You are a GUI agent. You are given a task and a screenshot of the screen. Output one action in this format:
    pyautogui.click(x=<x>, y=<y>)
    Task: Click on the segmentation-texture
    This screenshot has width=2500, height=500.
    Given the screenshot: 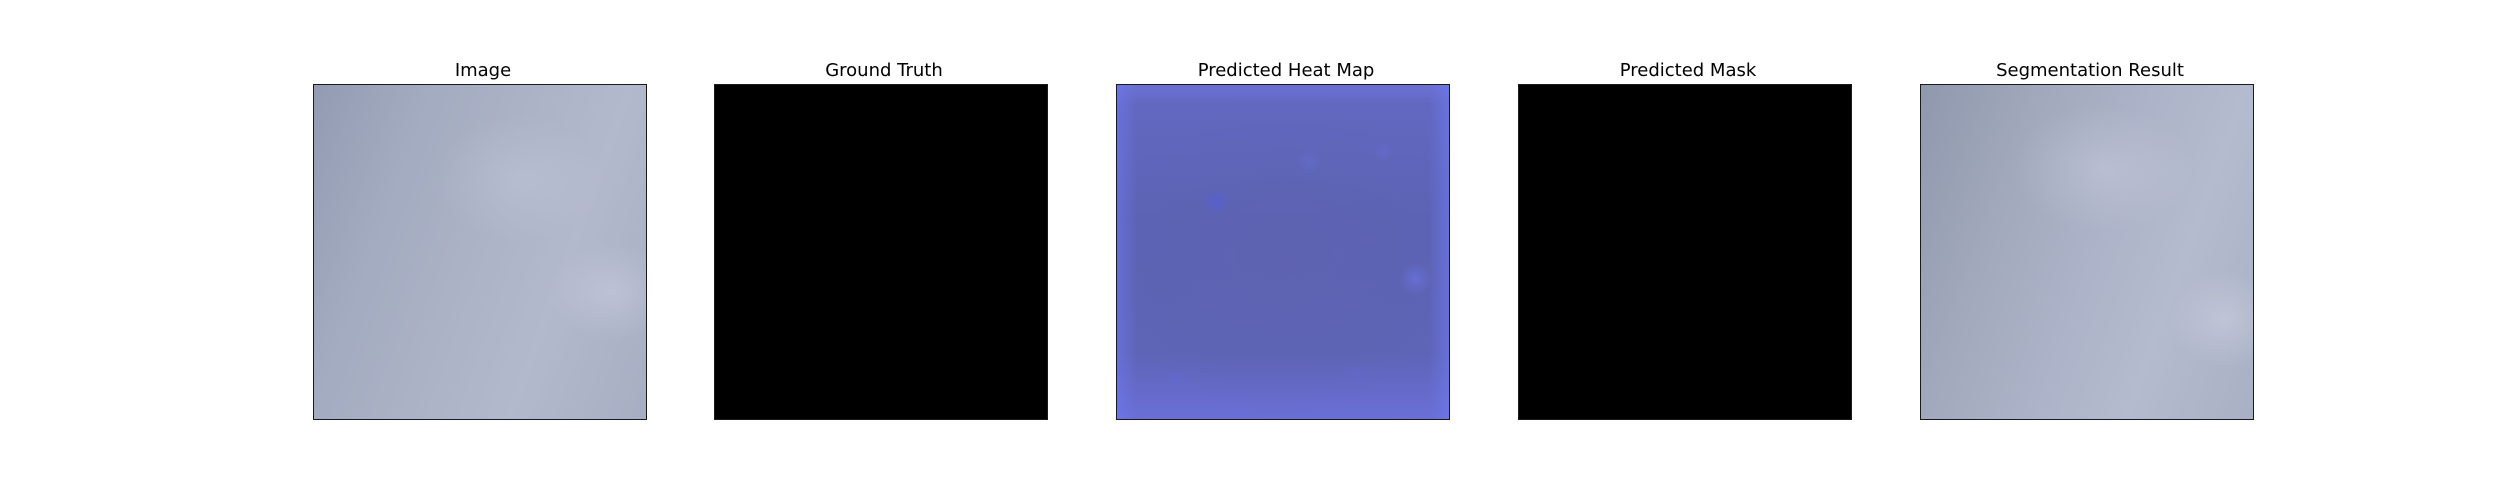 What is the action you would take?
    pyautogui.click(x=2087, y=252)
    